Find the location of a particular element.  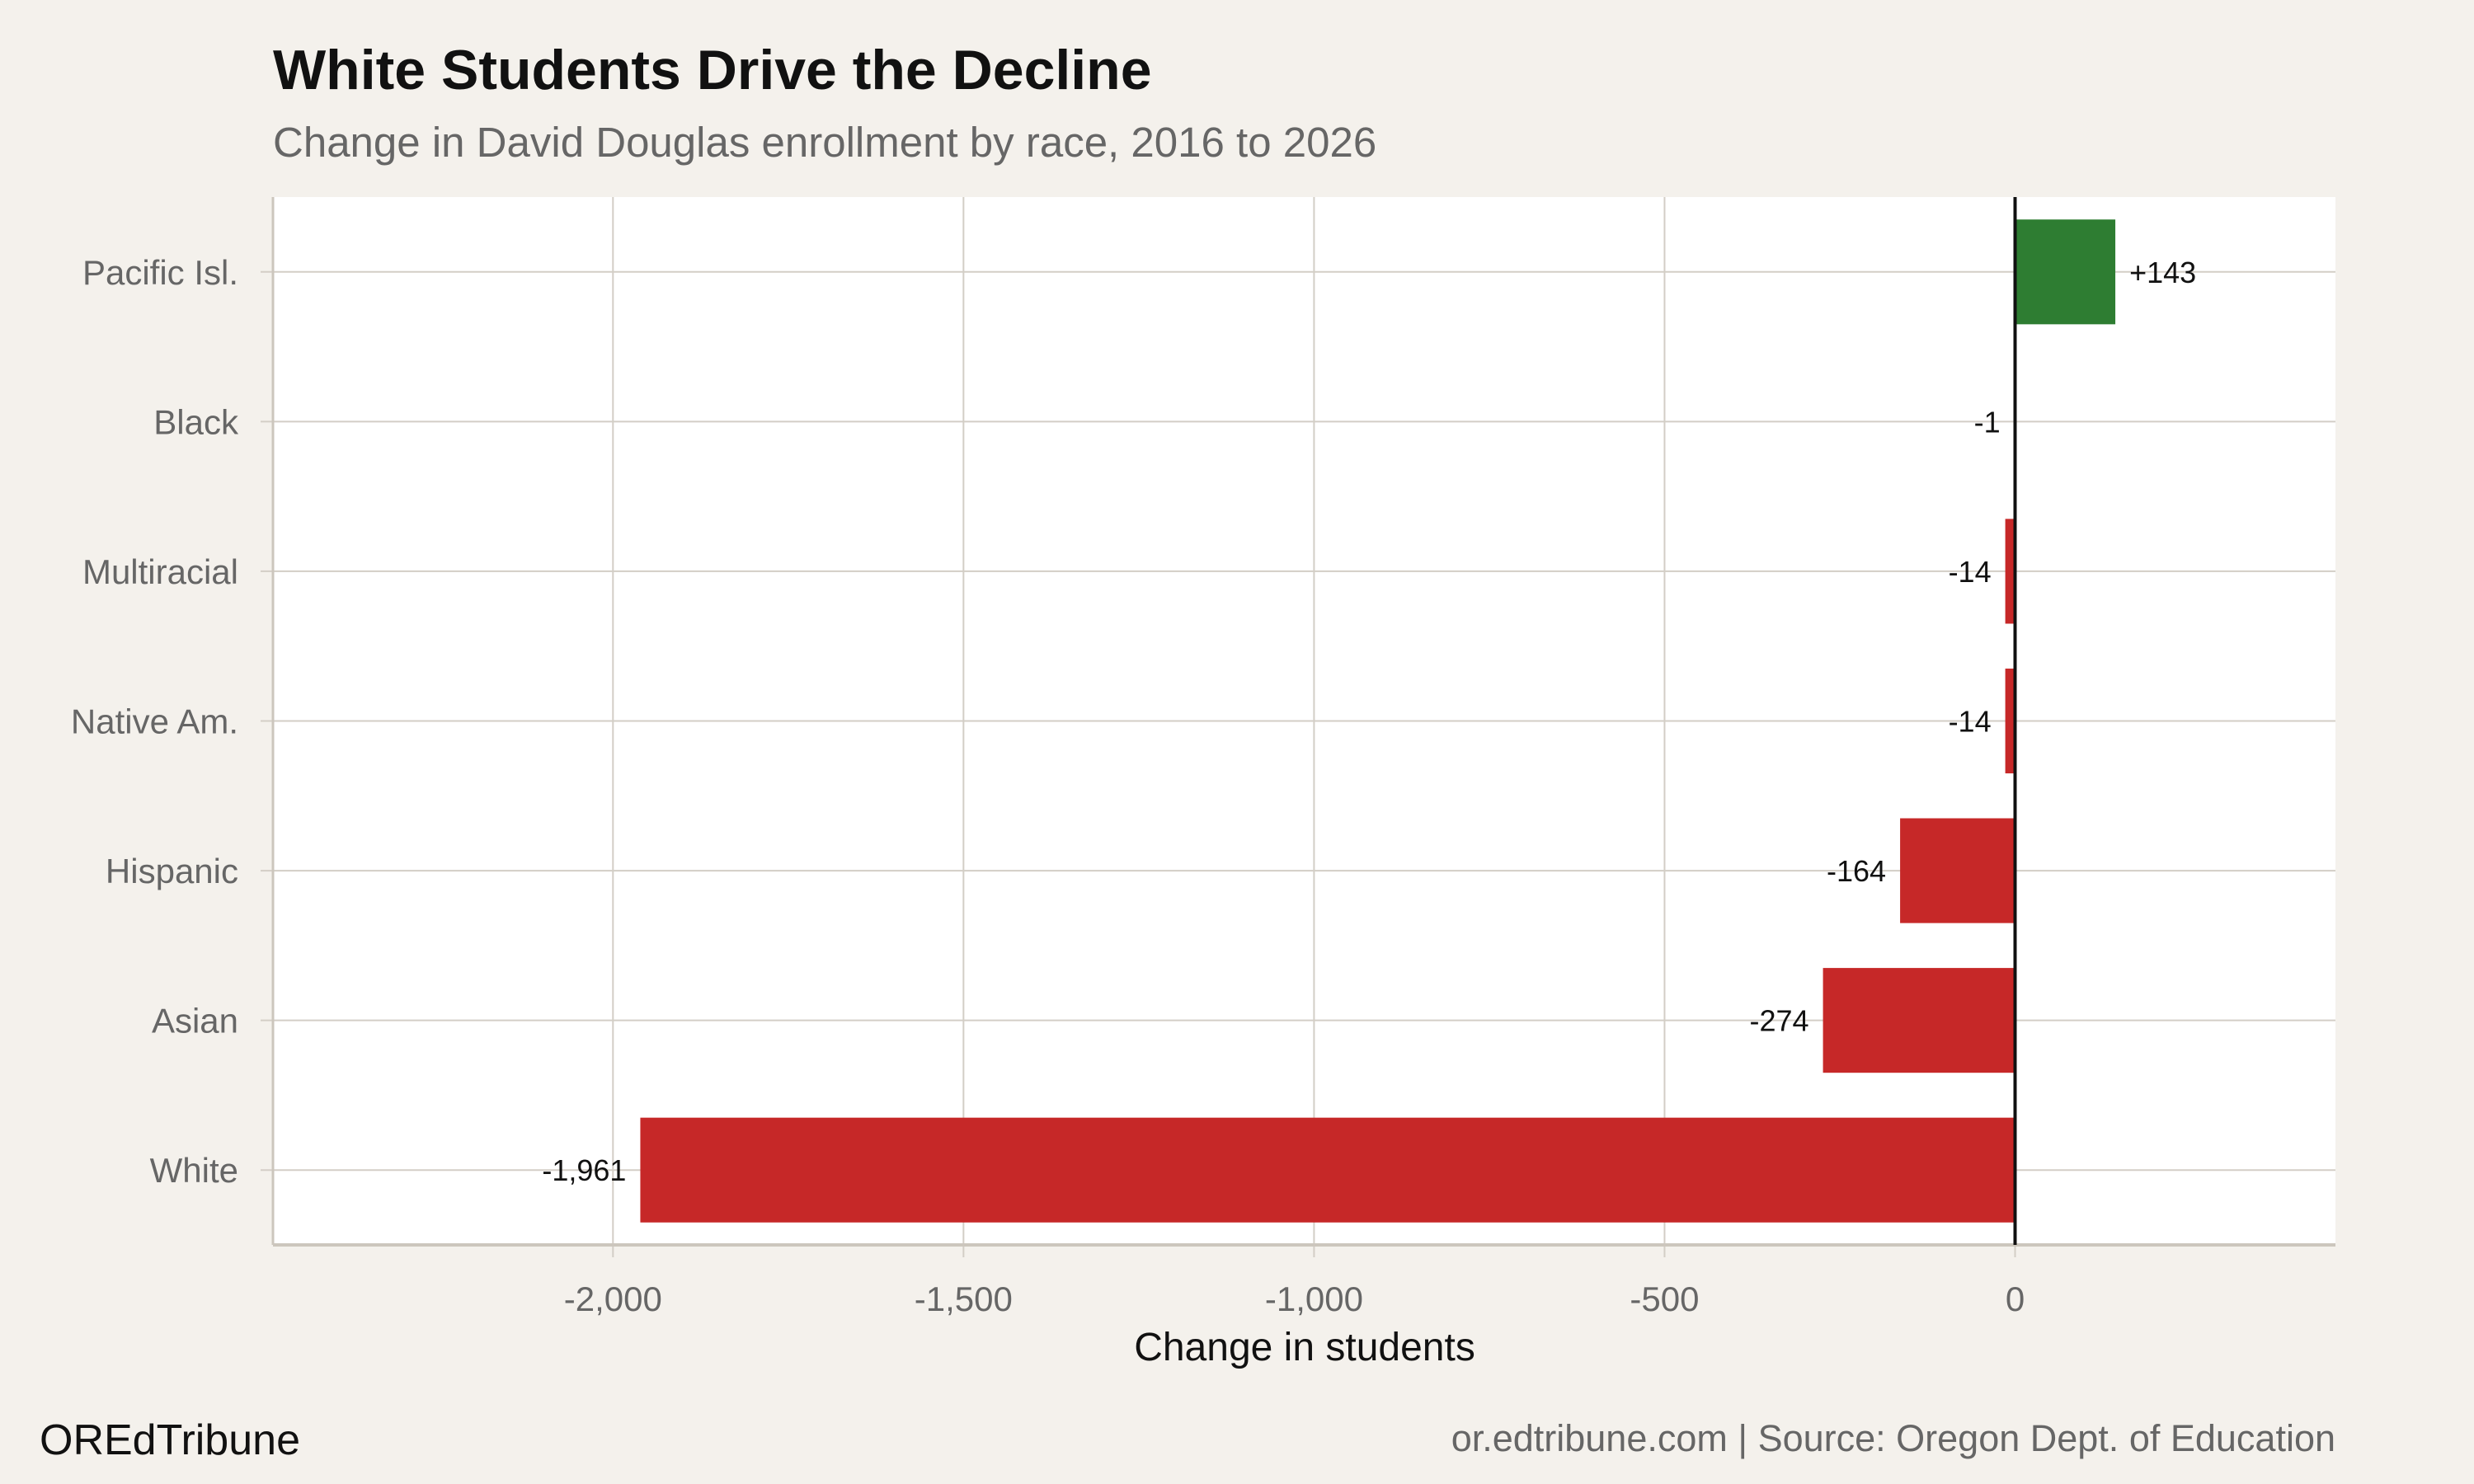

y-tick-label: Pacific Isl. is located at coordinates (160, 272).